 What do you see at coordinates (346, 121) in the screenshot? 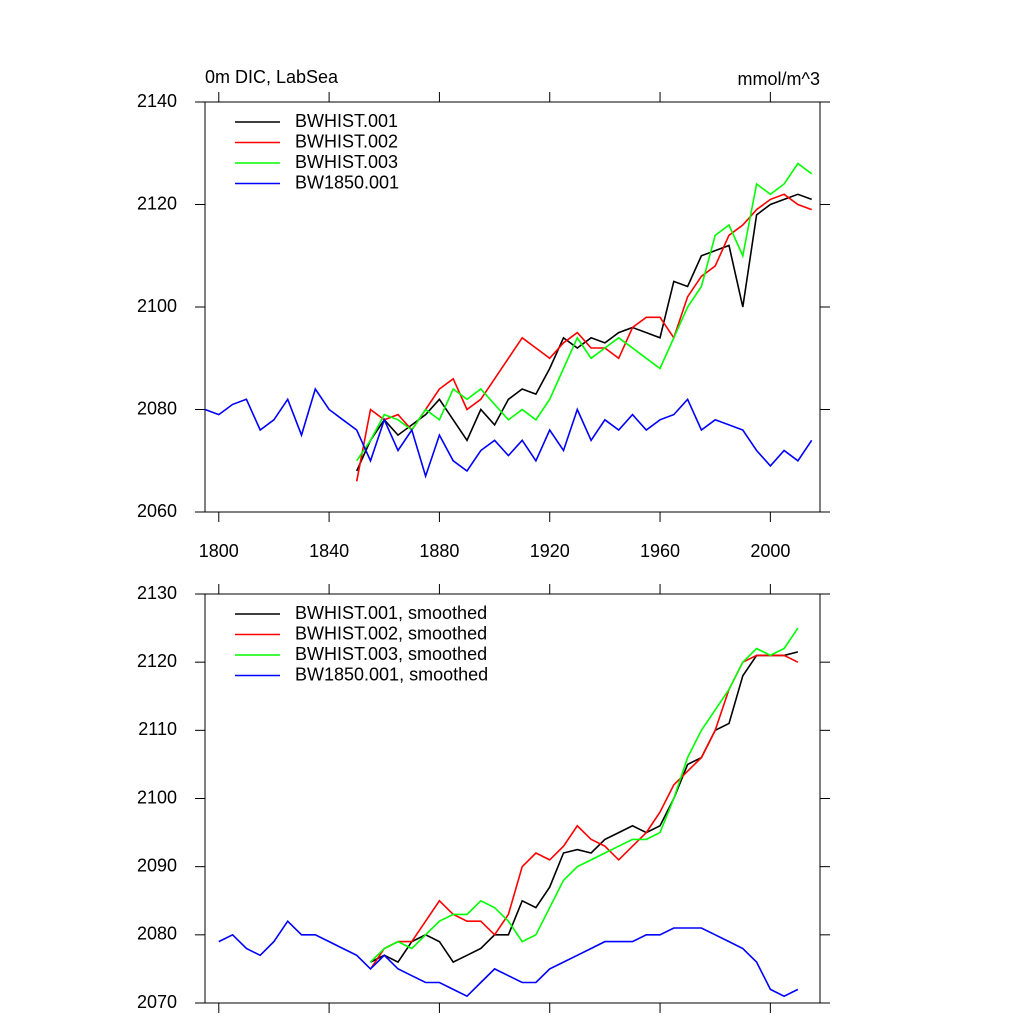
I see `legend-label: BWHIST.001` at bounding box center [346, 121].